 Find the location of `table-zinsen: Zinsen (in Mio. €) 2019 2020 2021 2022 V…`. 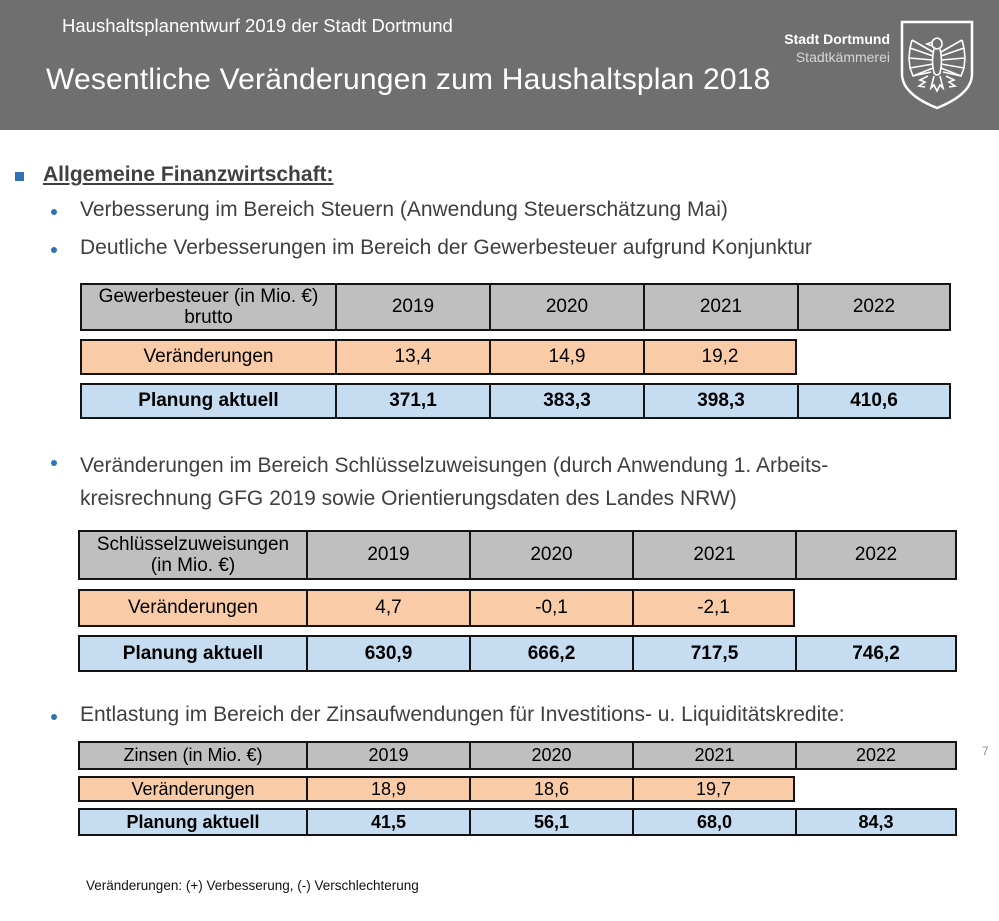

table-zinsen: Zinsen (in Mio. €) 2019 2020 2021 2022 V… is located at coordinates (517, 788).